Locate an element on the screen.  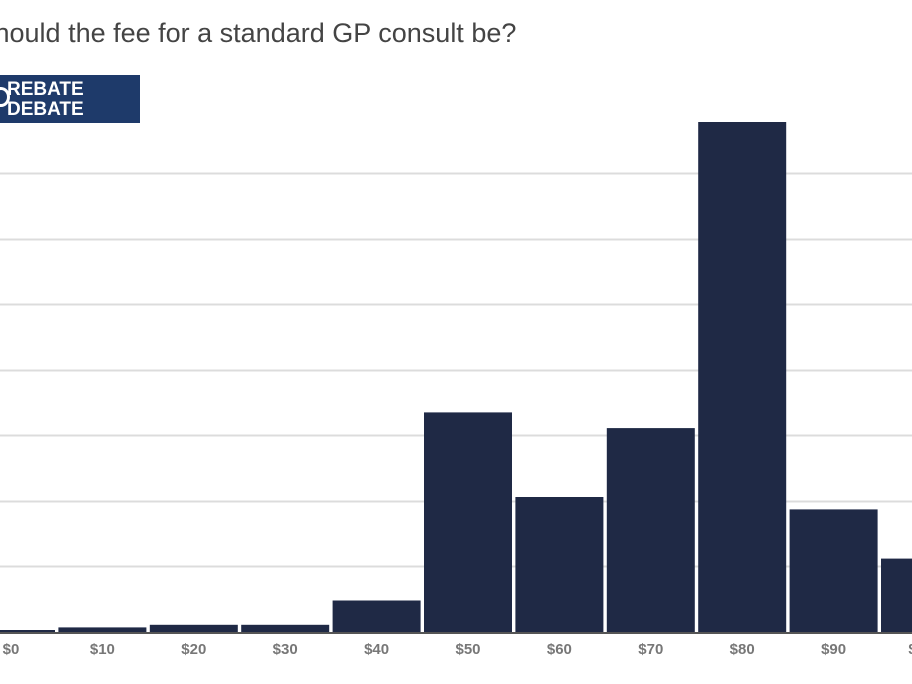
x-tick-label: $0 is located at coordinates (11, 649).